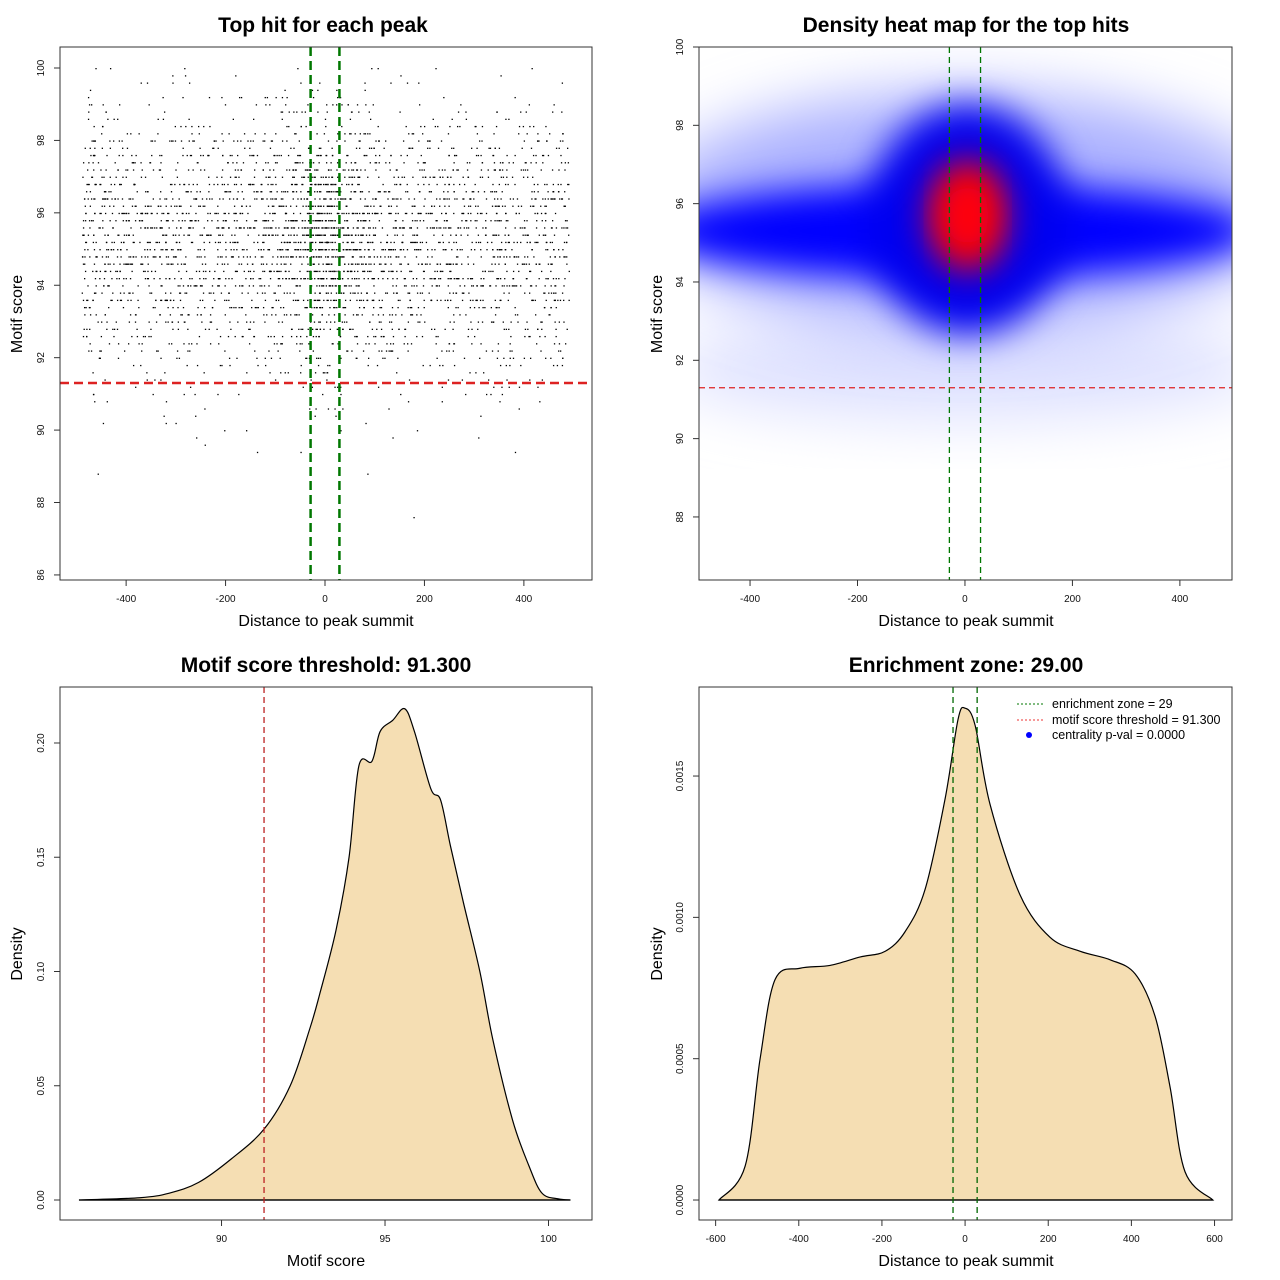 The width and height of the screenshot is (1280, 1280). Describe the element at coordinates (966, 621) in the screenshot. I see `panel2-xlabel: Distance to peak summit` at that location.